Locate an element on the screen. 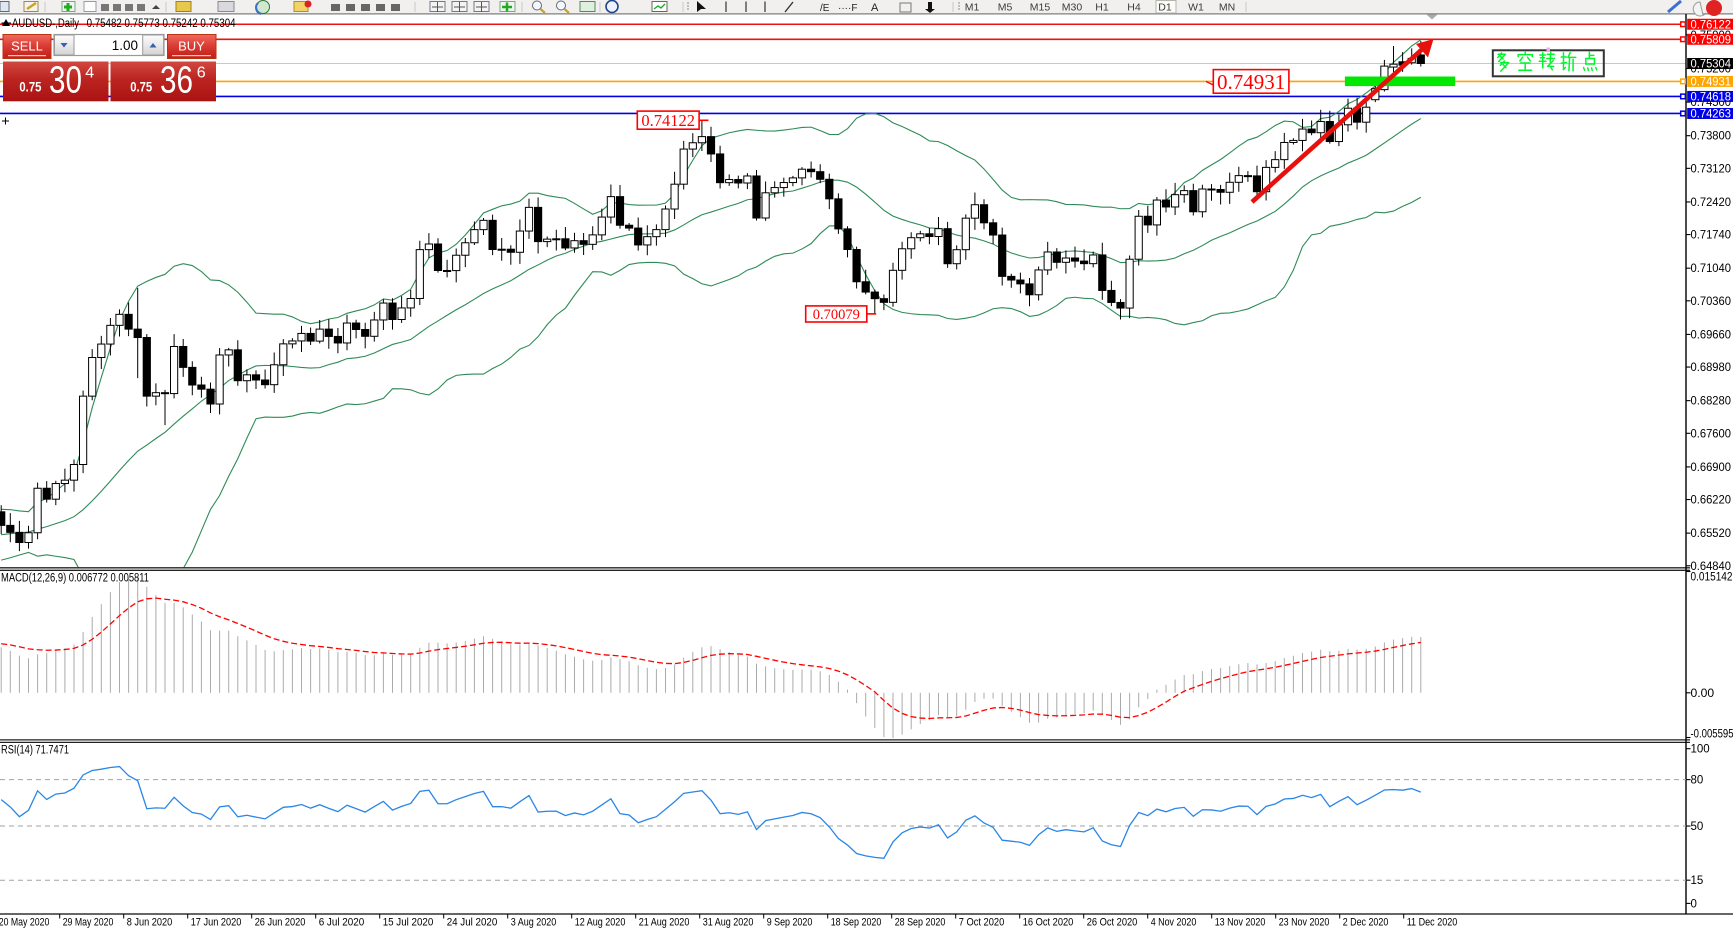  svg-text: 18 Sep 2020 is located at coordinates (856, 923).